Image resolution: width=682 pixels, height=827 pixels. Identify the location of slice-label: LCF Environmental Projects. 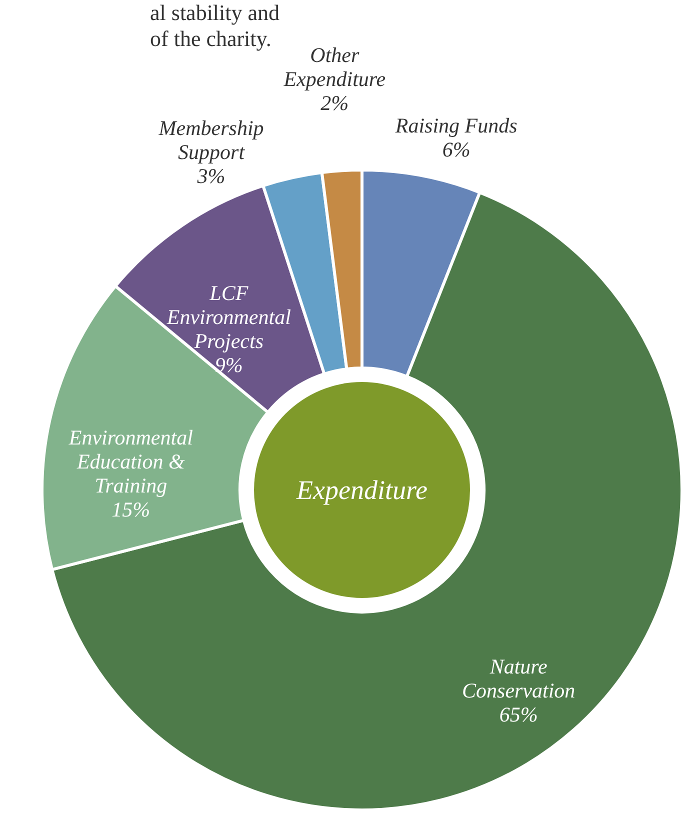
(229, 317).